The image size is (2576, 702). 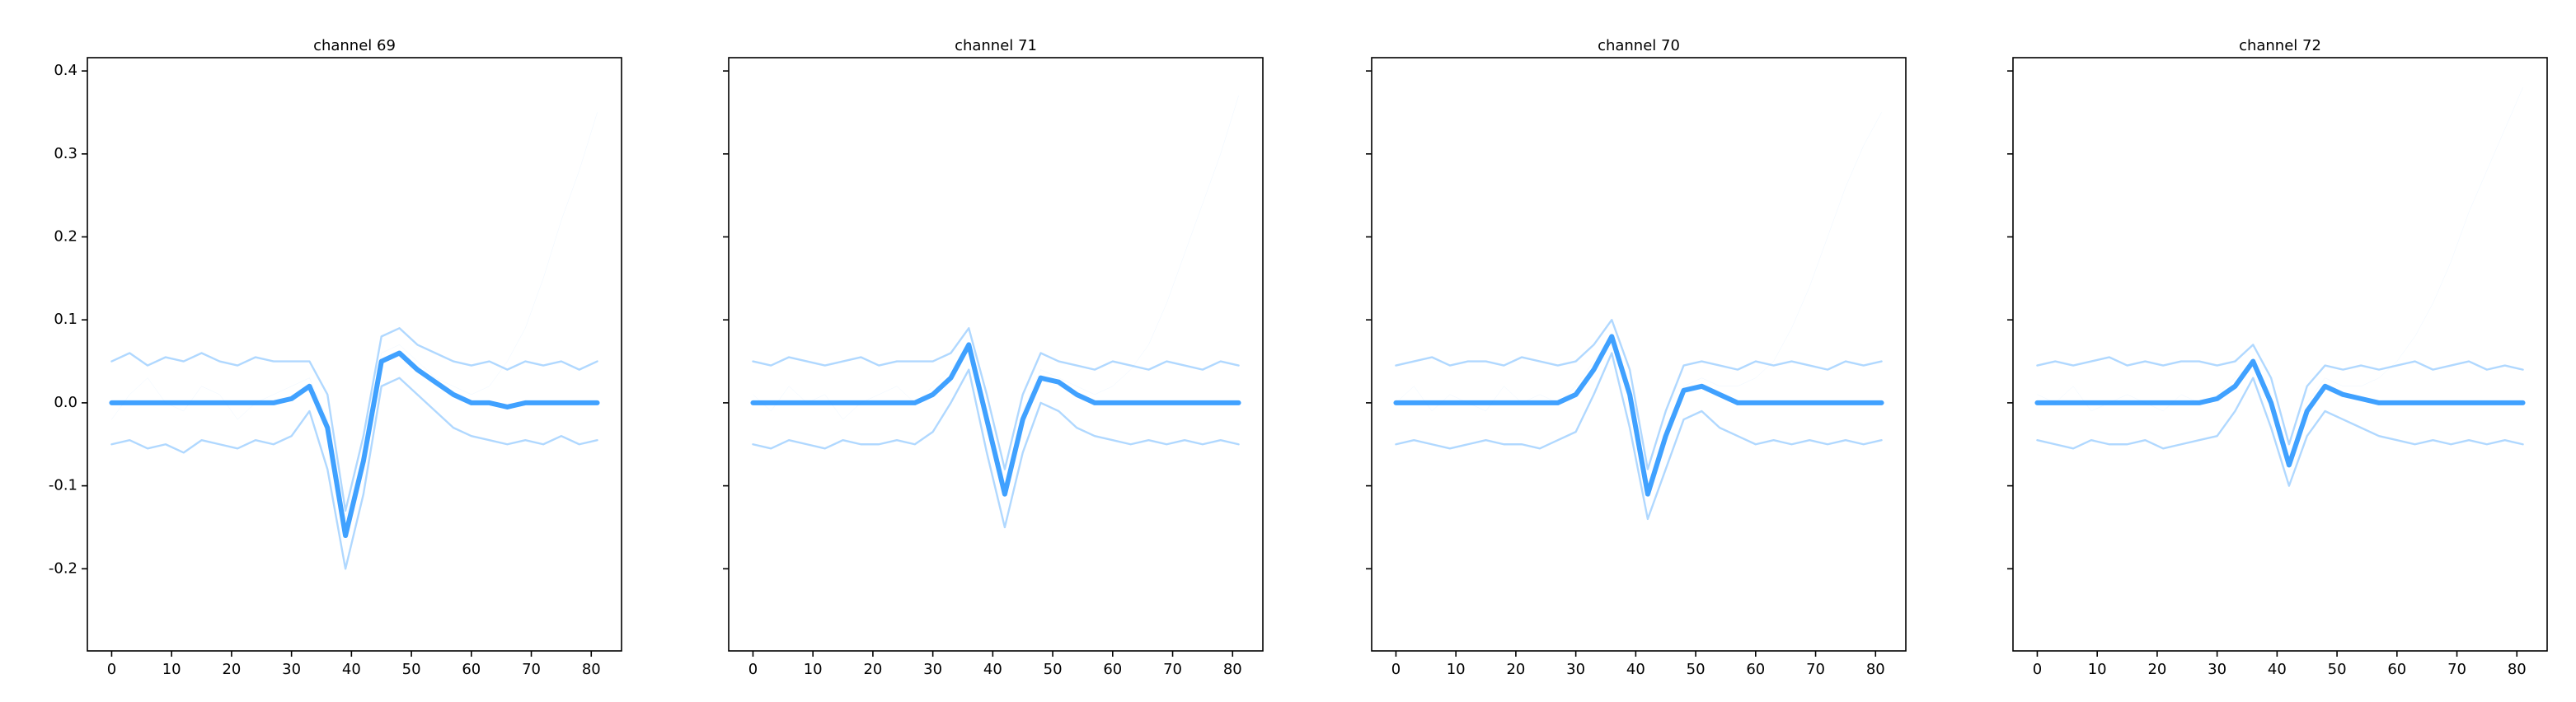 What do you see at coordinates (66, 153) in the screenshot?
I see `y-tick-label: 0.3` at bounding box center [66, 153].